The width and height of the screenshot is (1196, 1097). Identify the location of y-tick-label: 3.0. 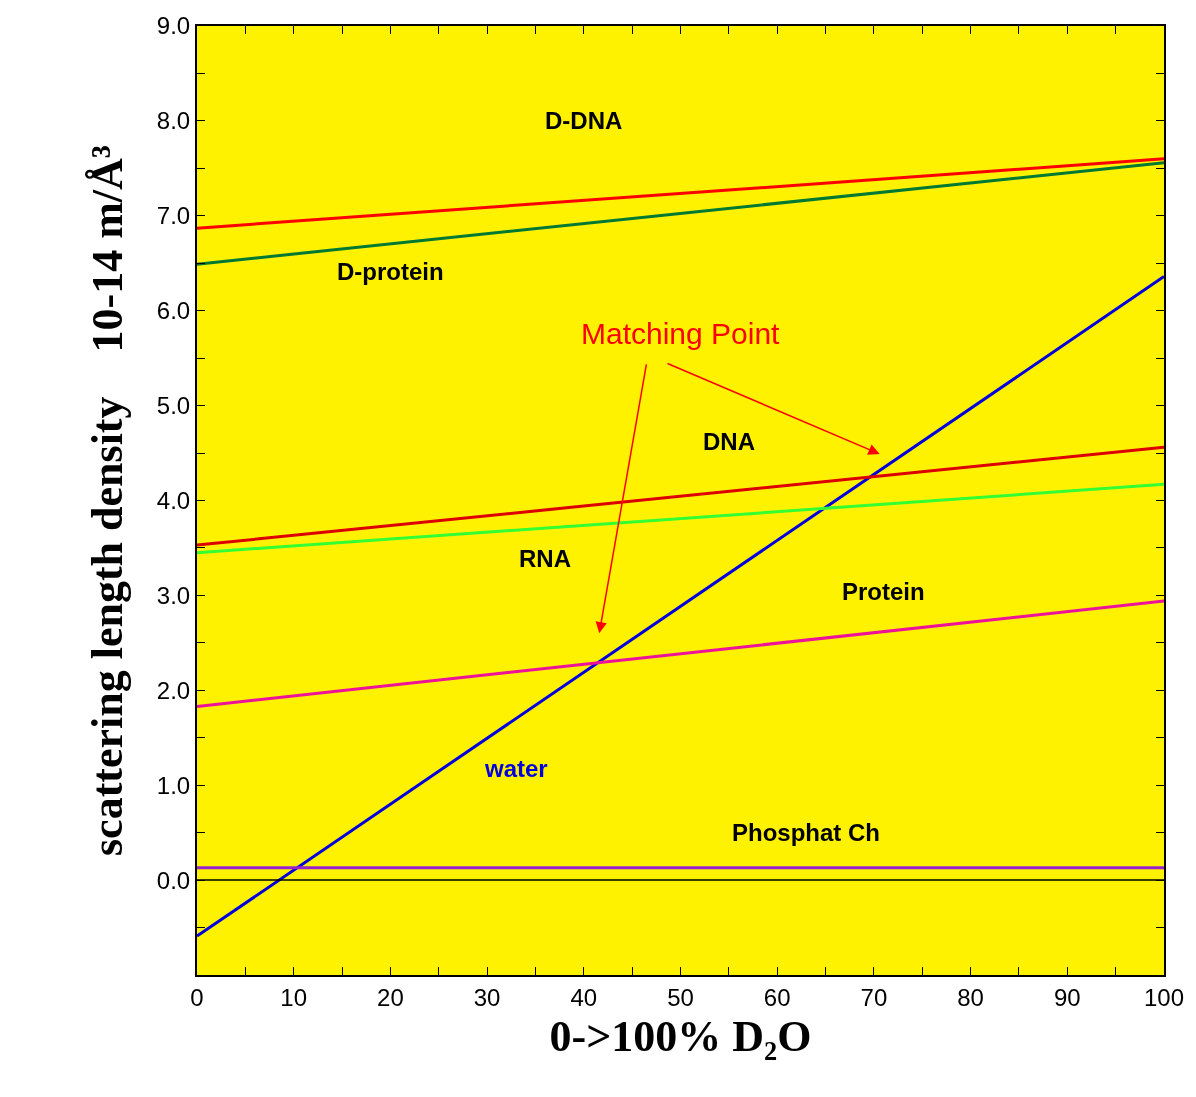
(173, 595).